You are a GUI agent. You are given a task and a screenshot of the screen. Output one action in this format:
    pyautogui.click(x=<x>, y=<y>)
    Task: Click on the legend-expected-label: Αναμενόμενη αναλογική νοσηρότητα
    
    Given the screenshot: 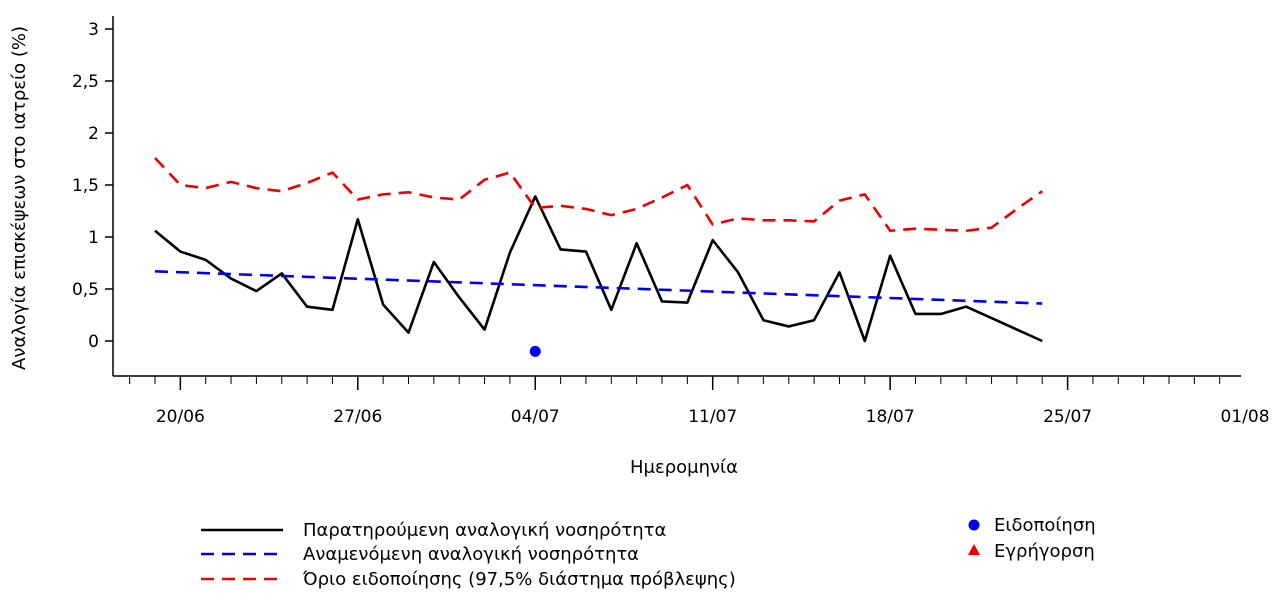 What is the action you would take?
    pyautogui.click(x=471, y=554)
    